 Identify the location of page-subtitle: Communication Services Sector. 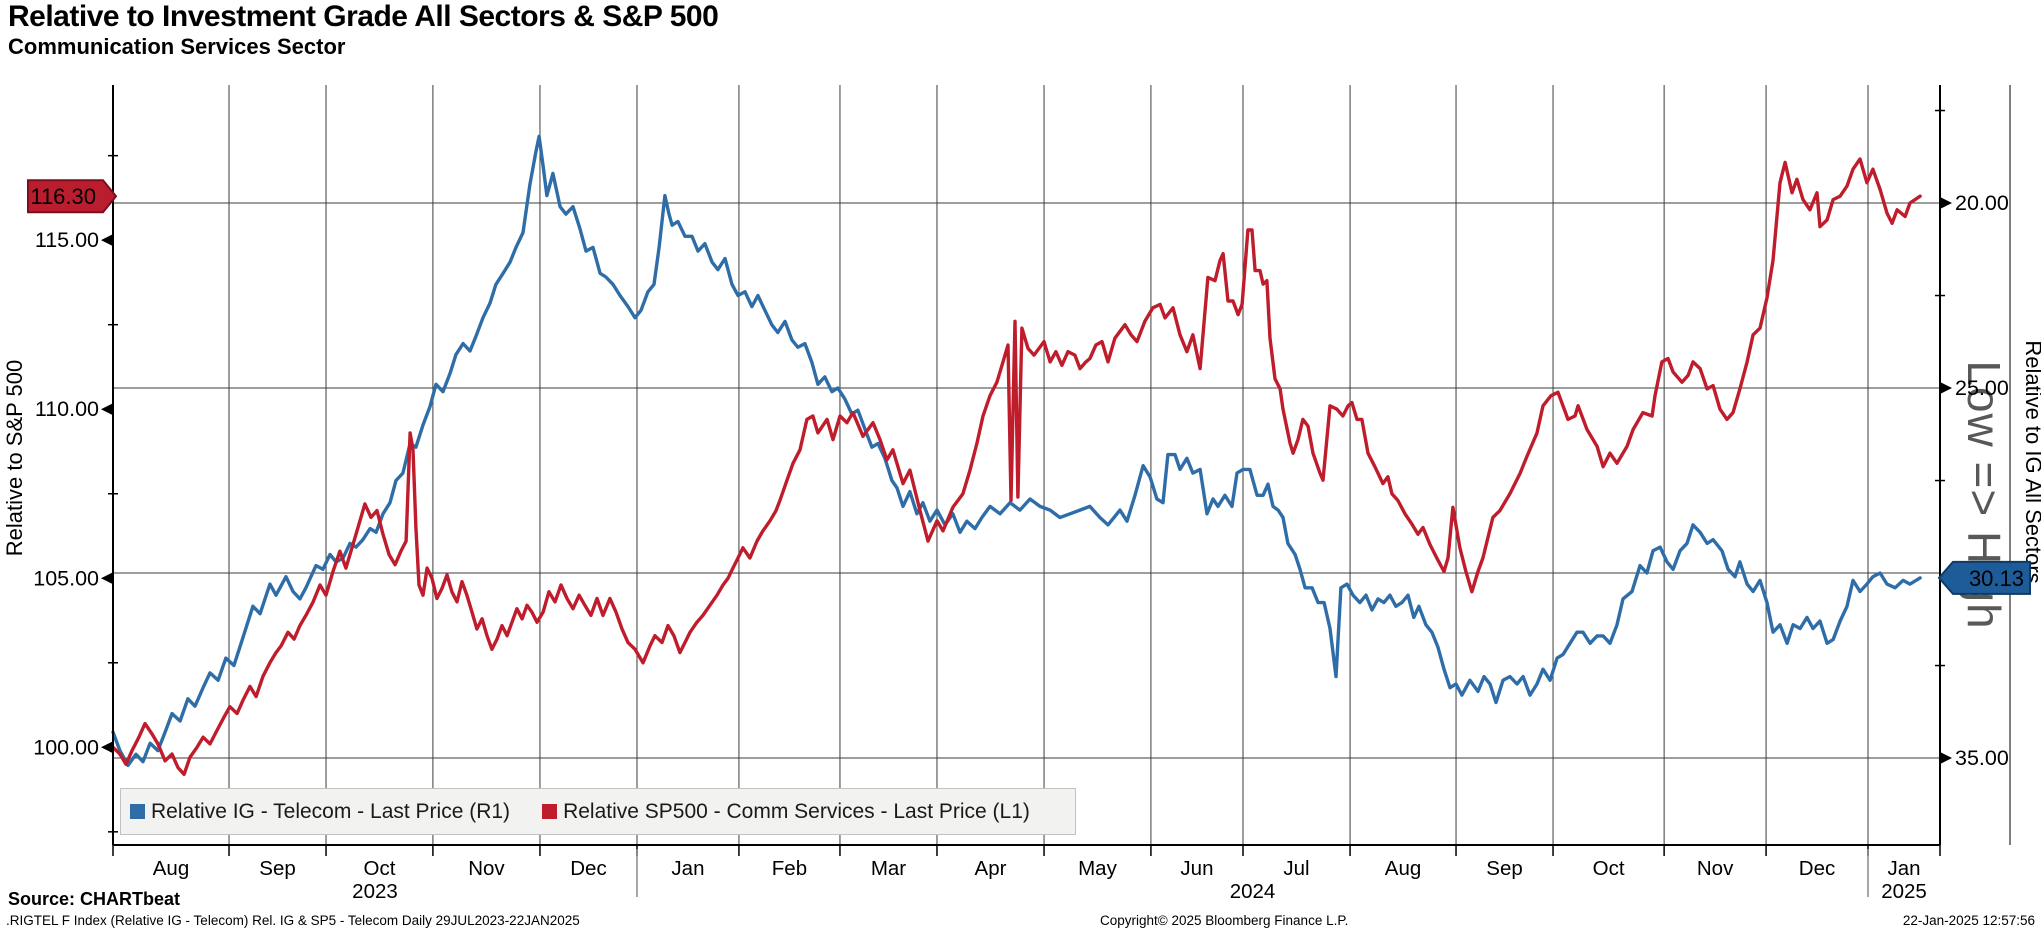
(177, 46).